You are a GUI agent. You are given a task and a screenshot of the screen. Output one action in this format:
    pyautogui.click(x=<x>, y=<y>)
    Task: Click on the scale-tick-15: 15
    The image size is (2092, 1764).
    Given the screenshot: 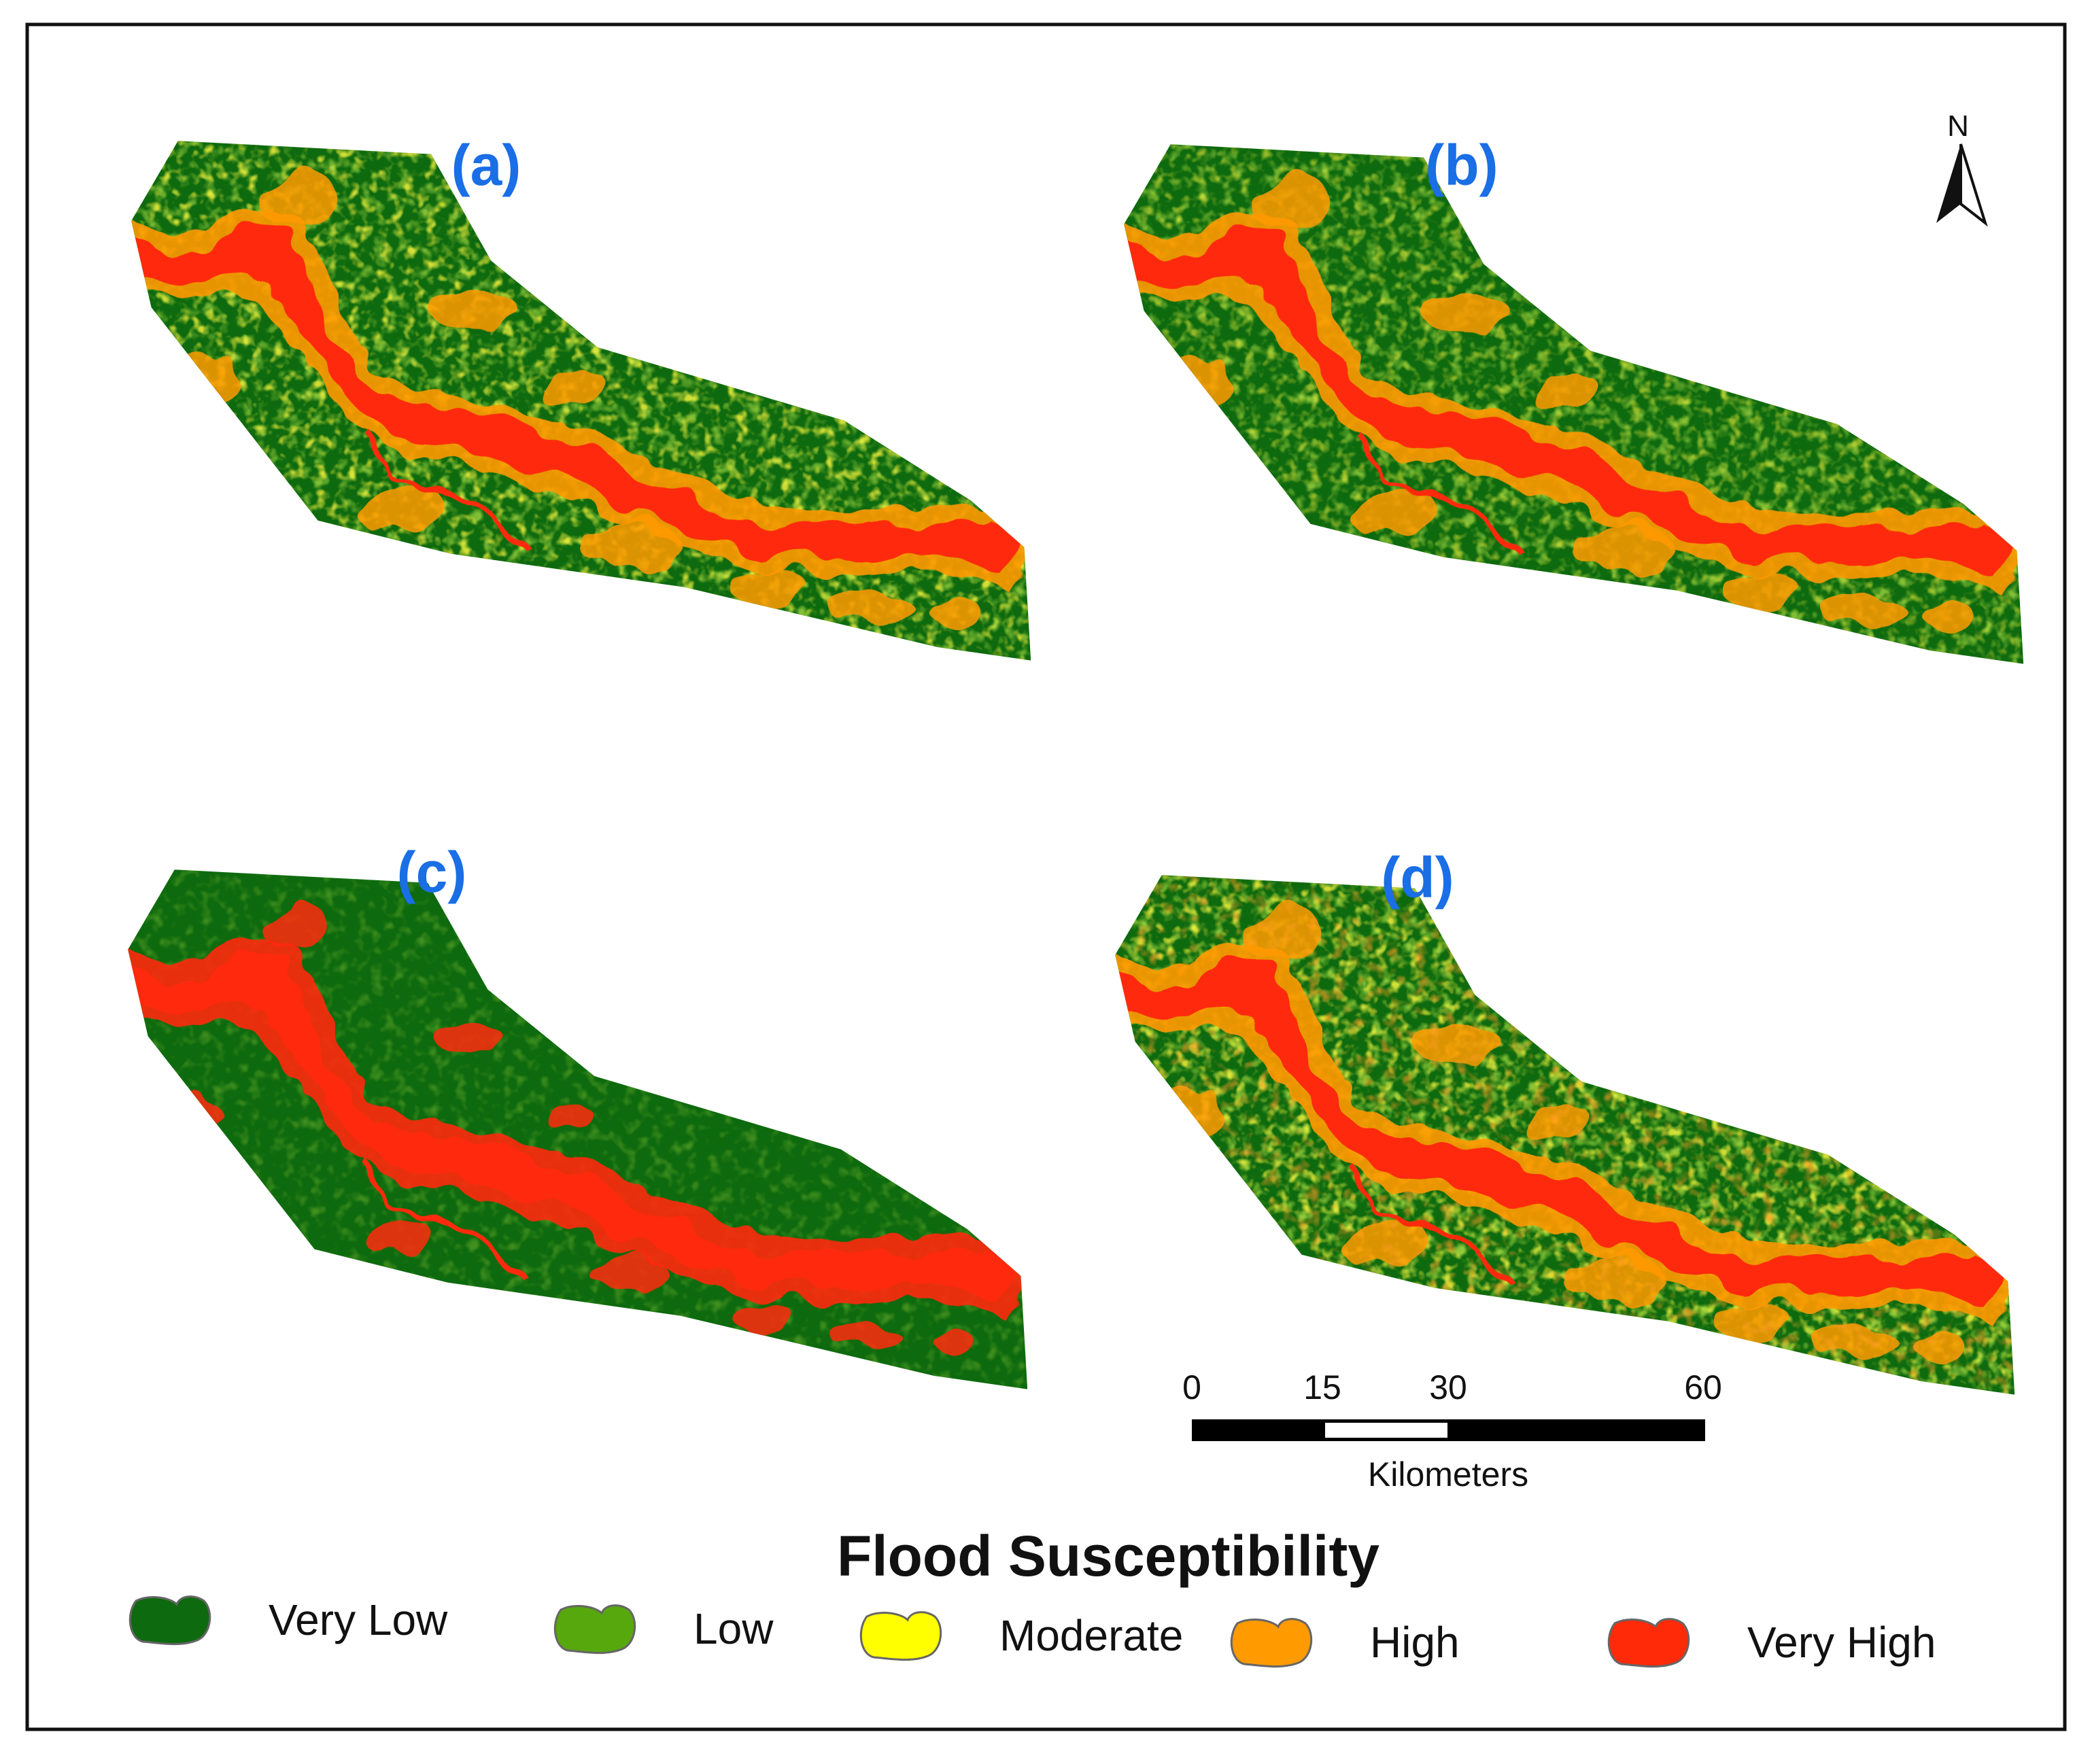 What is the action you would take?
    pyautogui.click(x=1322, y=1387)
    